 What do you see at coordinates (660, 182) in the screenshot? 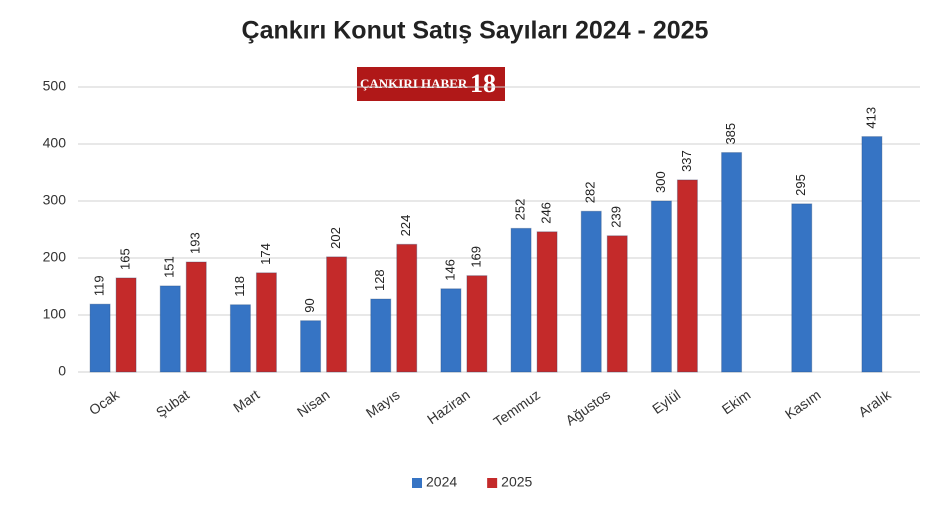
I see `value-label: 300` at bounding box center [660, 182].